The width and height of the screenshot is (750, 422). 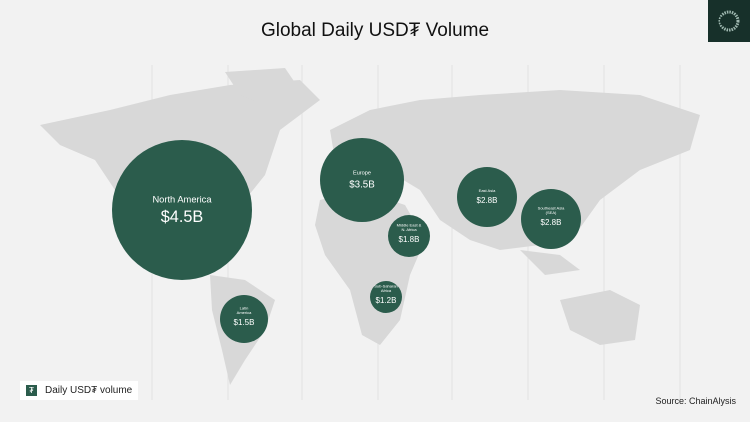 I want to click on bubble-region-label: North America, so click(x=182, y=199).